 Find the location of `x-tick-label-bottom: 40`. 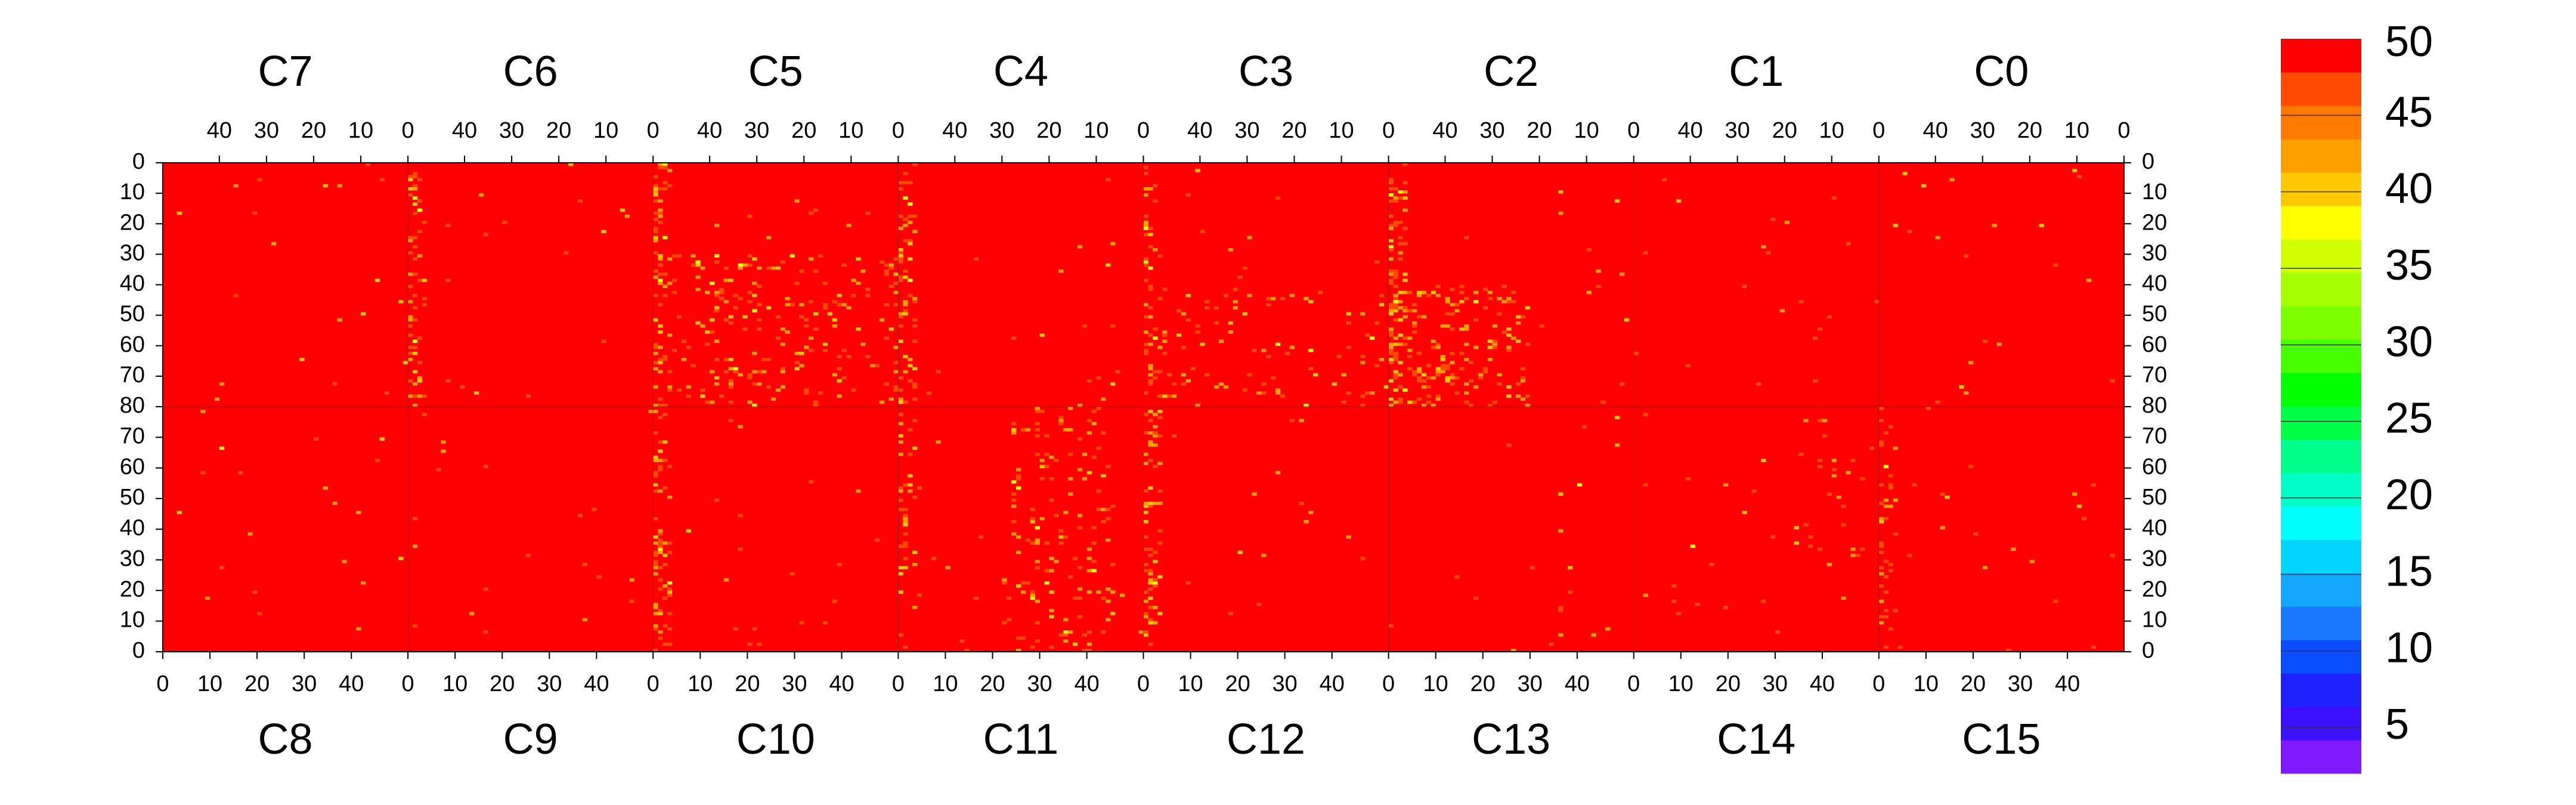

x-tick-label-bottom: 40 is located at coordinates (1823, 683).